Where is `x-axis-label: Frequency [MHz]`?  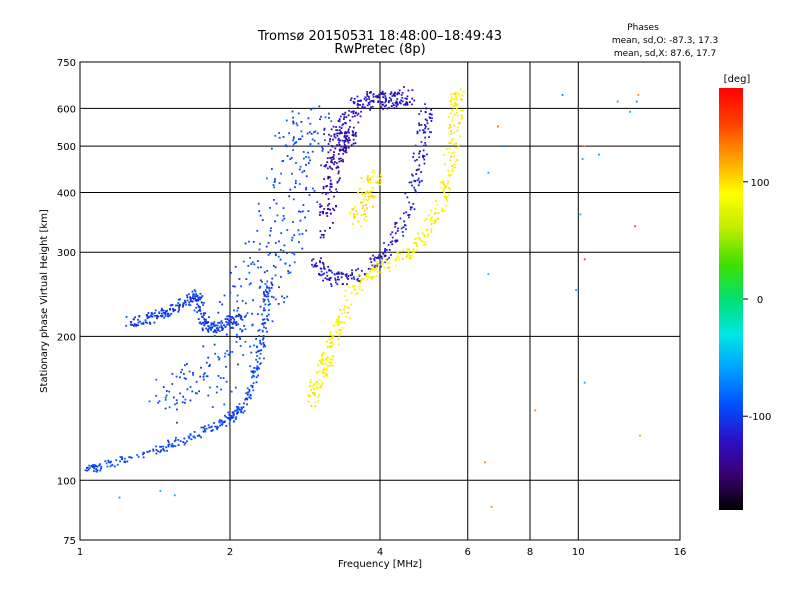
x-axis-label: Frequency [MHz] is located at coordinates (380, 564).